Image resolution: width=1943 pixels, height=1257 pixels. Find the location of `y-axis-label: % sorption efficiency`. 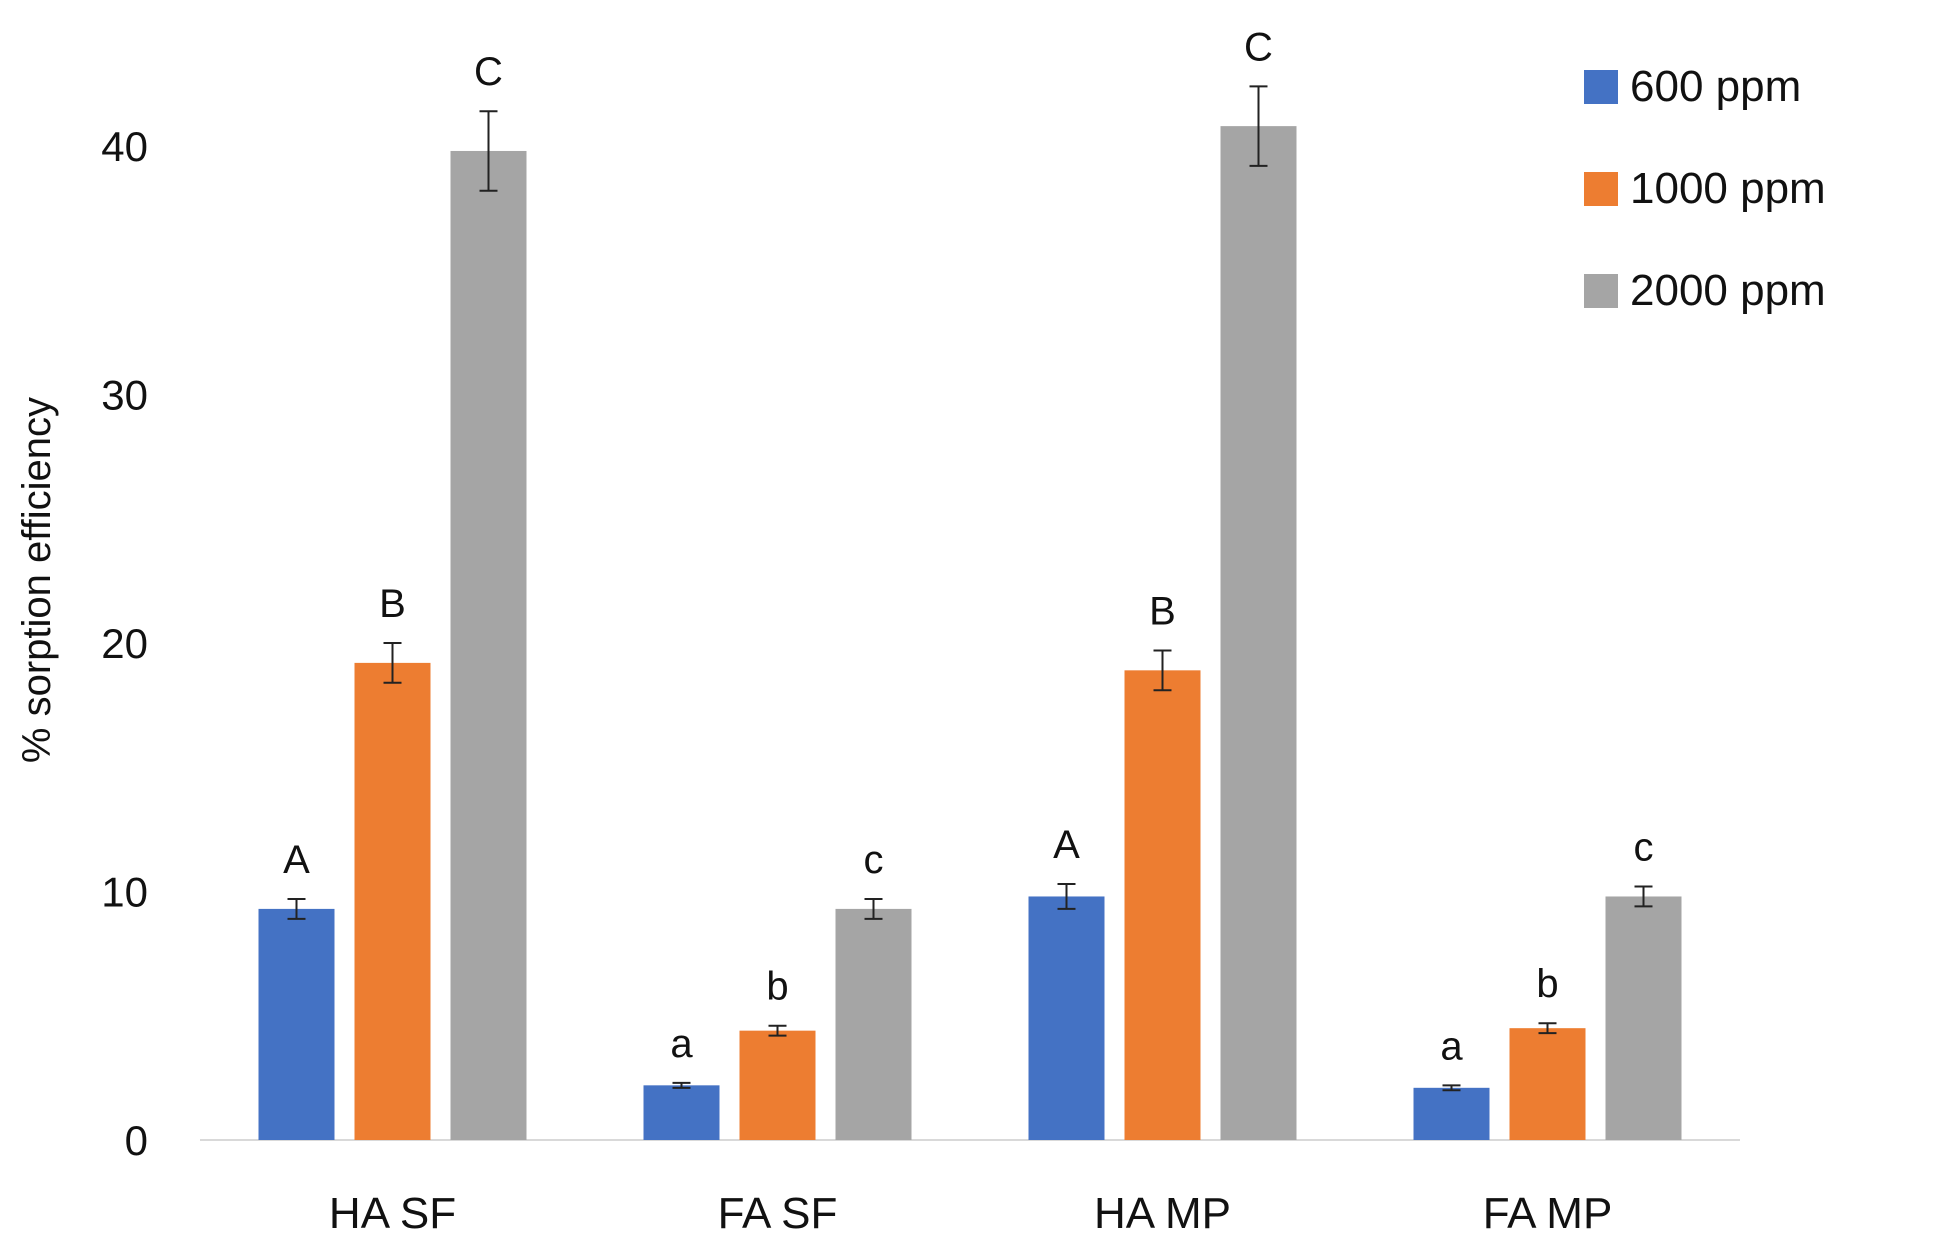

y-axis-label: % sorption efficiency is located at coordinates (37, 580).